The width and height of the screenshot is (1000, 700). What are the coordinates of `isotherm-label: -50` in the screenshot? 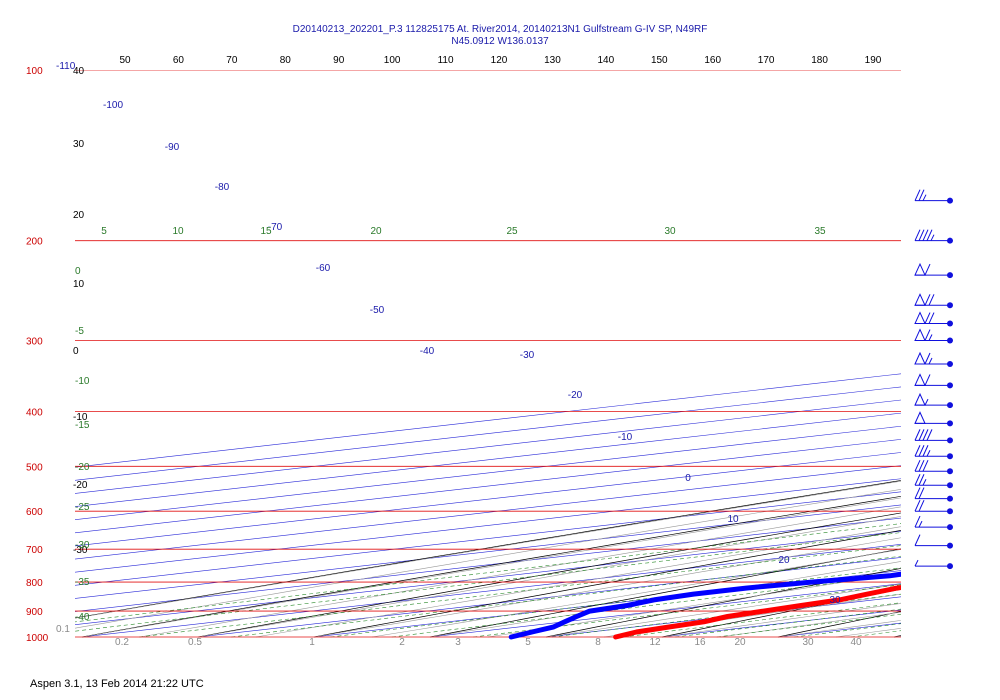 It's located at (377, 310).